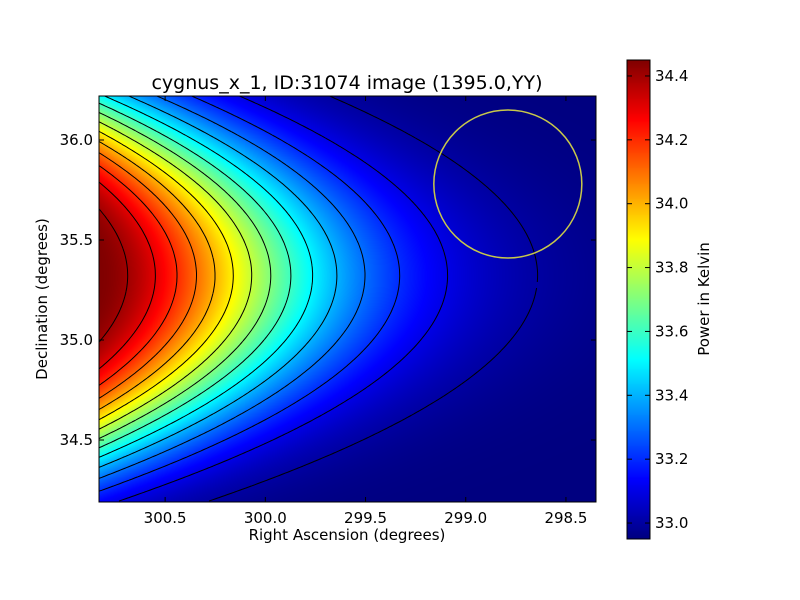 The image size is (800, 600). I want to click on y-tick-label: 35.5, so click(76, 240).